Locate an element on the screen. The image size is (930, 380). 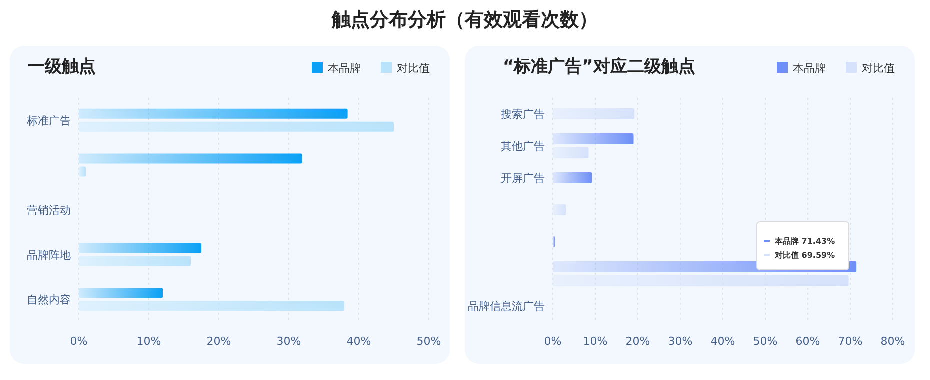
y-tick-label: 搜索广告 is located at coordinates (523, 114).